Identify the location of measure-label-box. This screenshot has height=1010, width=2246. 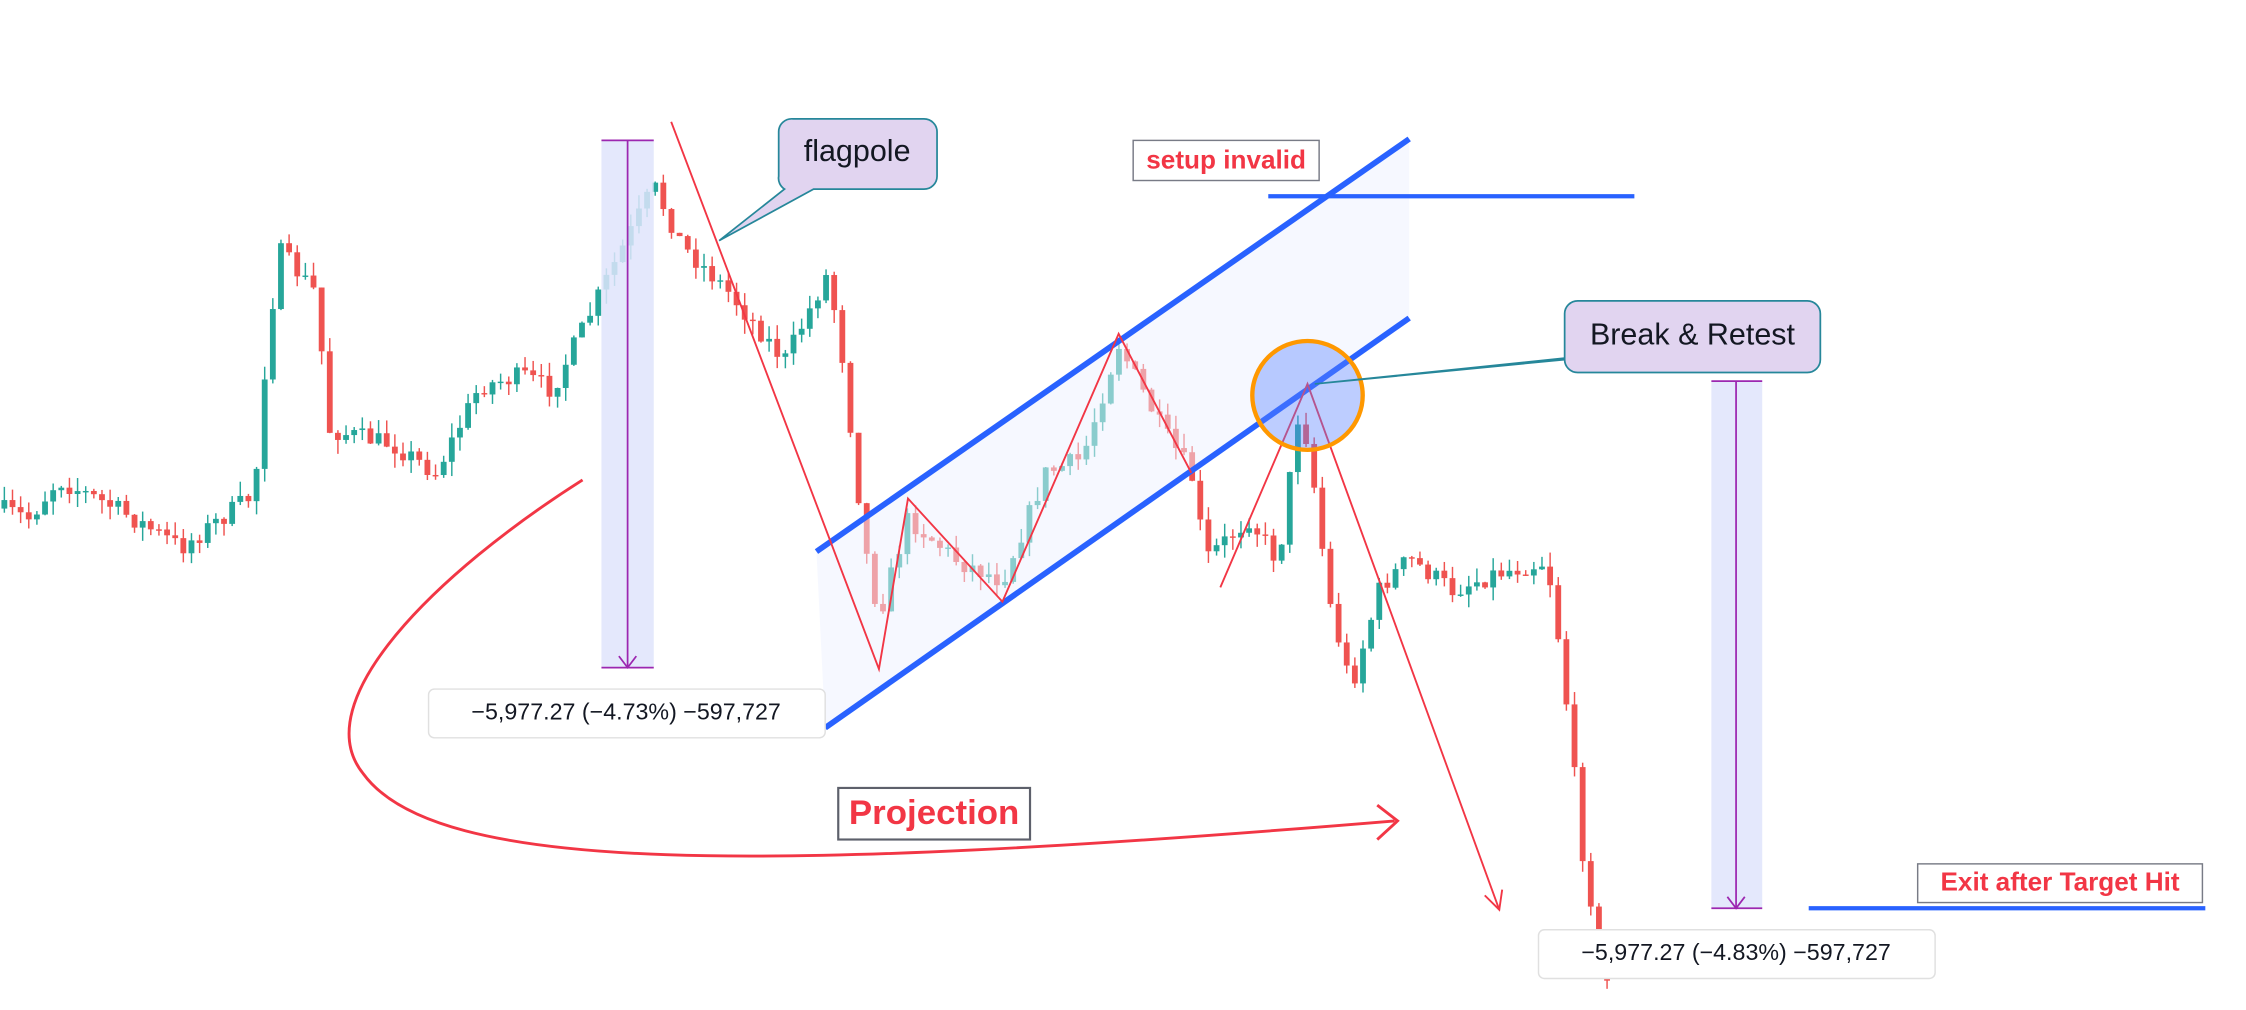
(1736, 954).